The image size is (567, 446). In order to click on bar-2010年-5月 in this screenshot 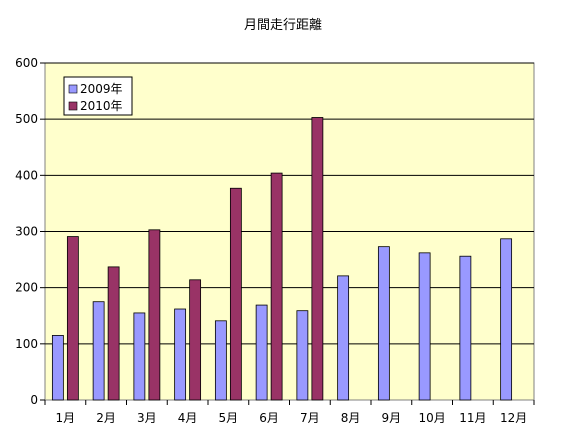, I will do `click(235, 294)`.